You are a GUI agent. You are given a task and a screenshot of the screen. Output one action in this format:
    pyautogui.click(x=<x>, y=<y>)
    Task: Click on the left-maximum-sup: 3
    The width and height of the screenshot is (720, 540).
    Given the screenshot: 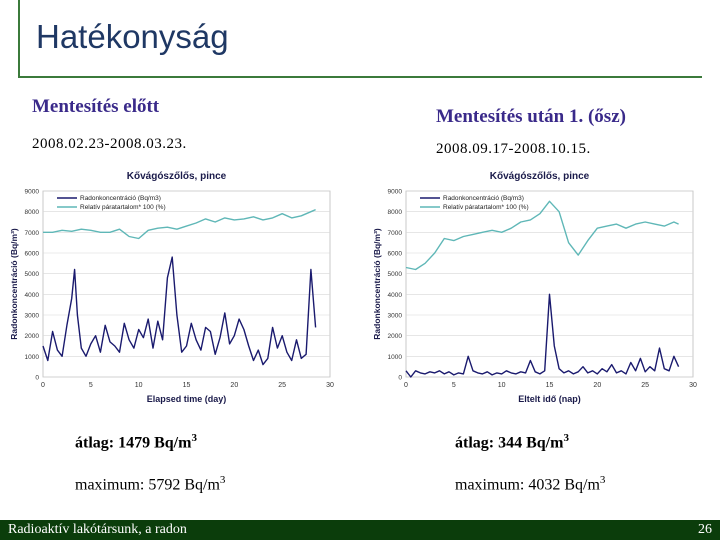 What is the action you would take?
    pyautogui.click(x=222, y=480)
    